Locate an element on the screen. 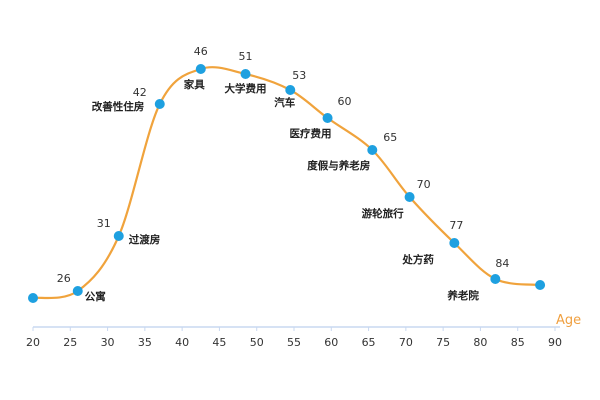  data-category-label: 处方药 is located at coordinates (417, 259).